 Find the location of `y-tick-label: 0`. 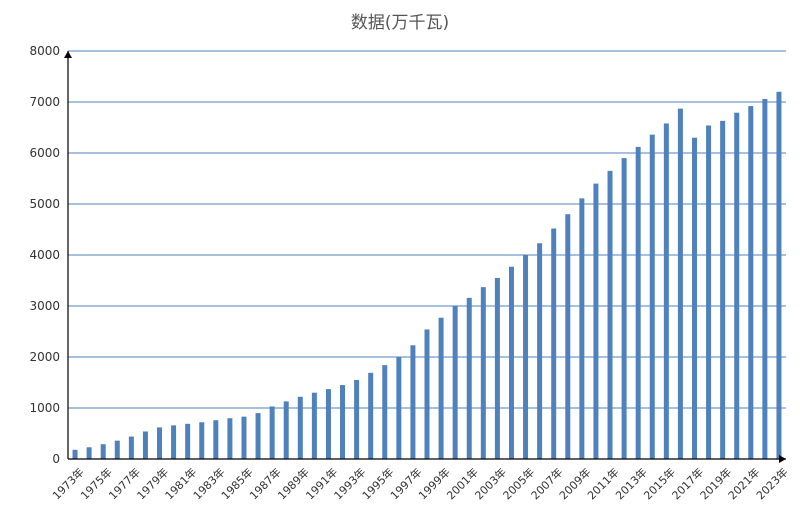

y-tick-label: 0 is located at coordinates (56, 459).